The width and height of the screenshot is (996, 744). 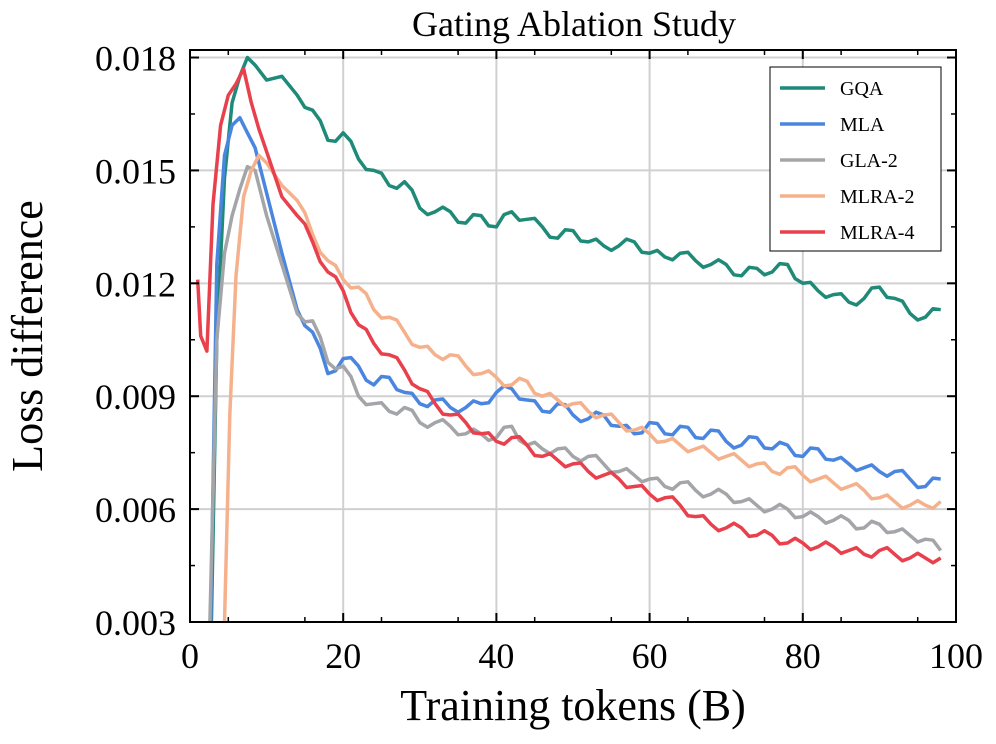 What do you see at coordinates (135, 397) in the screenshot?
I see `y-tick-label: 0.009` at bounding box center [135, 397].